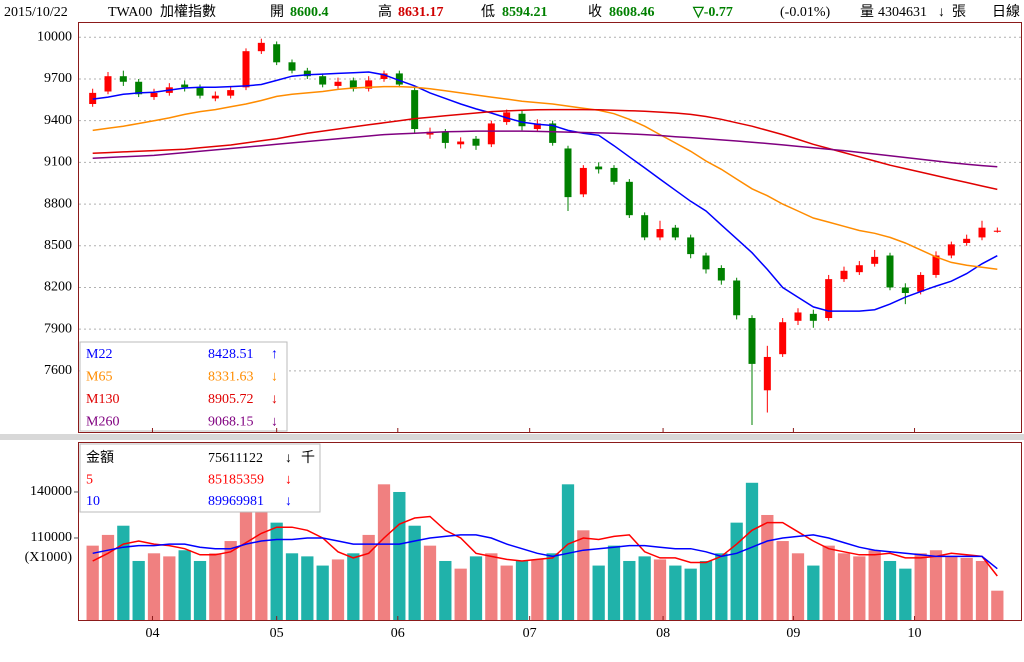  Describe the element at coordinates (188, 12) in the screenshot. I see `index-name: 加權指數` at that location.